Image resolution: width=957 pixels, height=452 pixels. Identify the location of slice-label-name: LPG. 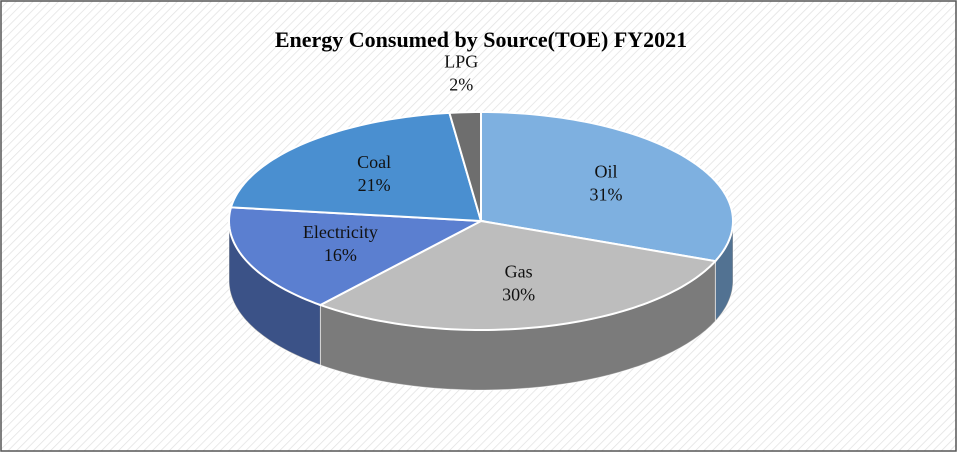
(461, 61).